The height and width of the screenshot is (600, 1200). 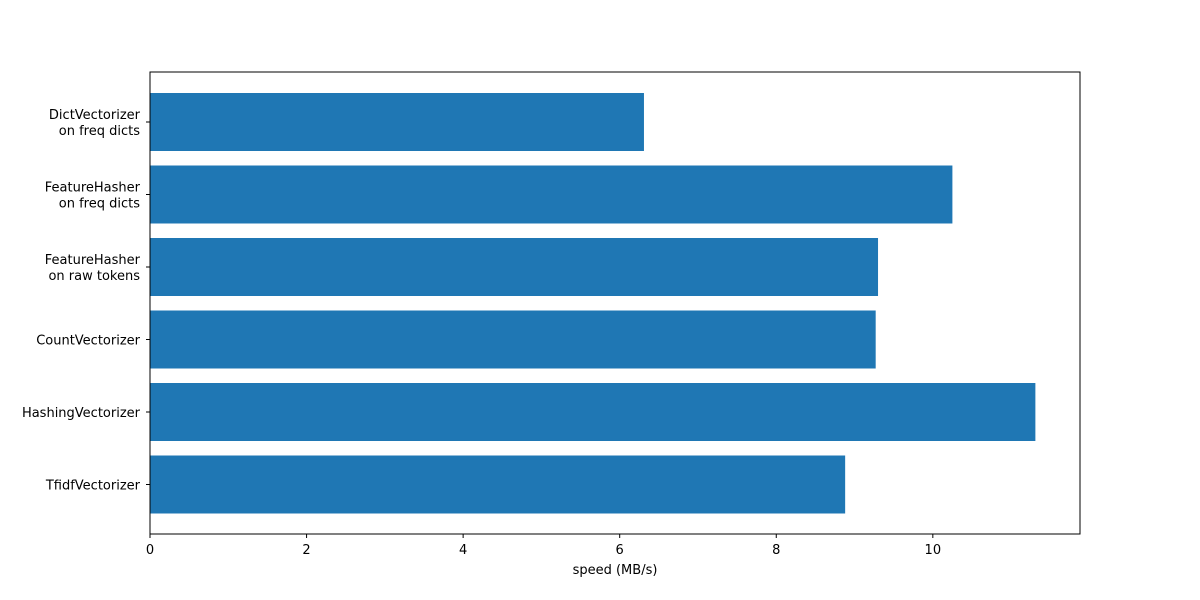 I want to click on x-tick-label-4: 8, so click(x=776, y=550).